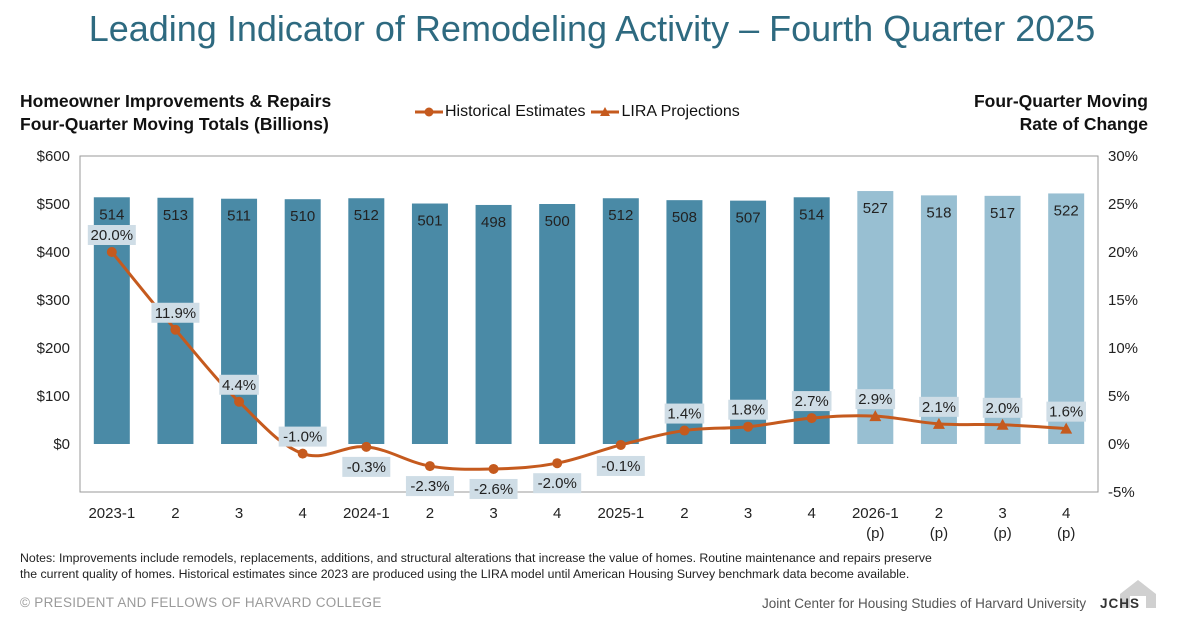  Describe the element at coordinates (1123, 300) in the screenshot. I see `right-axis-tick-label: 15%` at that location.